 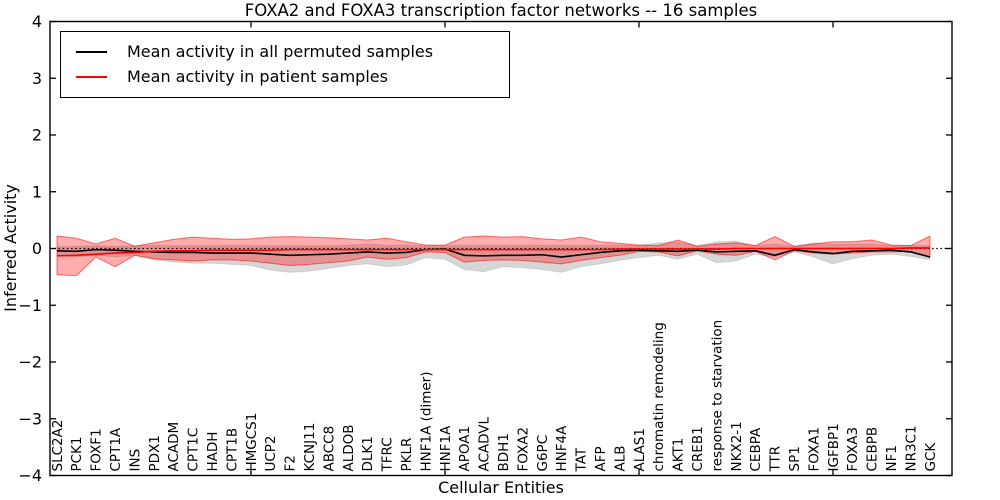 I want to click on x-category-label: CREB1, so click(x=698, y=448).